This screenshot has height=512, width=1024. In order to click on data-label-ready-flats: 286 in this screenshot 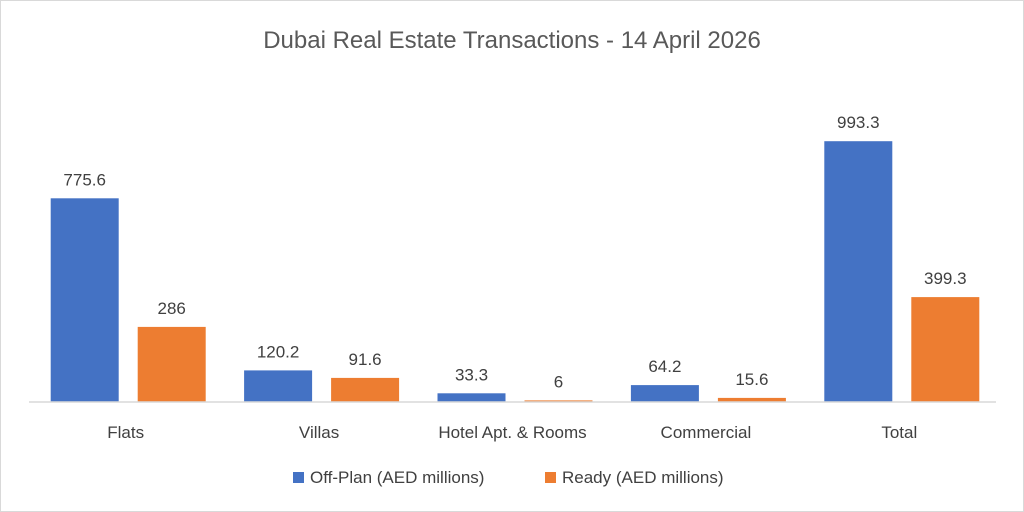, I will do `click(172, 308)`.